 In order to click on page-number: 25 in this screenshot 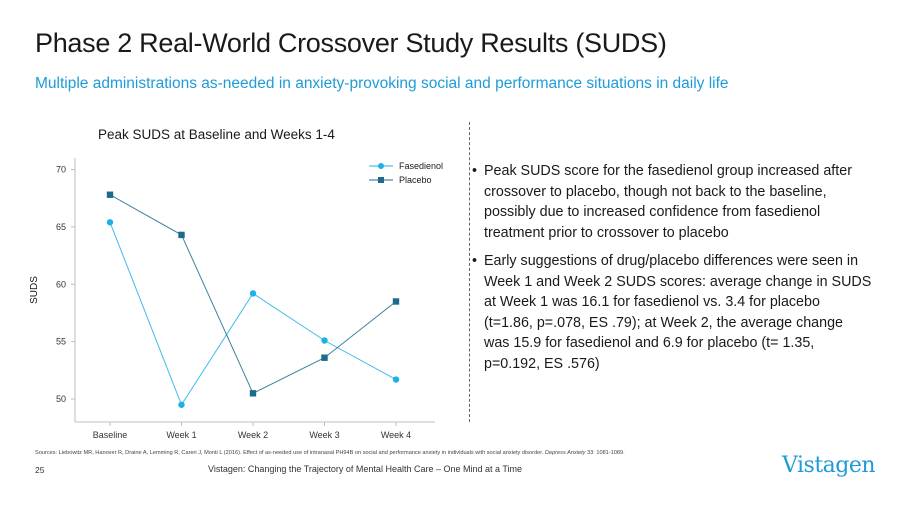, I will do `click(40, 470)`.